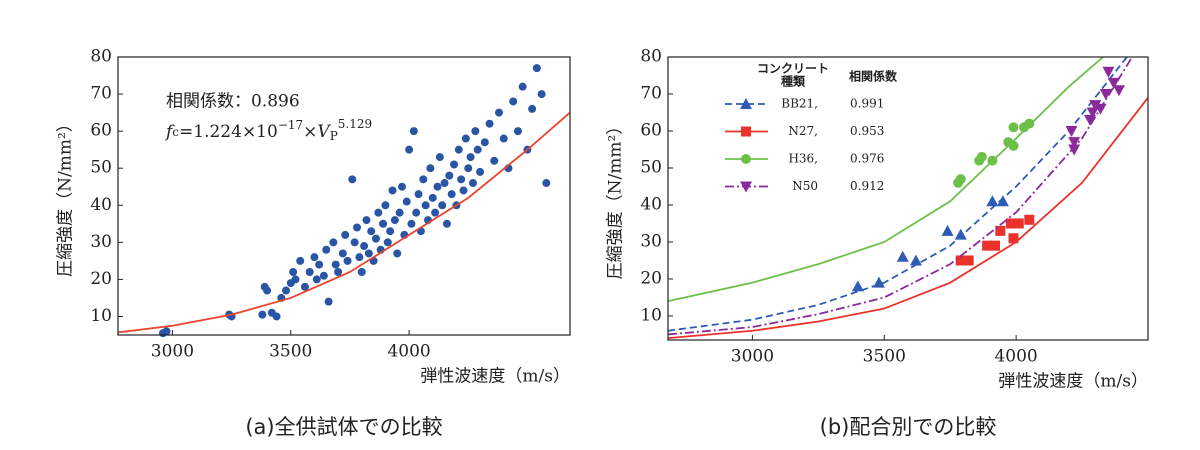 This screenshot has height=450, width=1200. What do you see at coordinates (805, 186) in the screenshot?
I see `legend-label: N50` at bounding box center [805, 186].